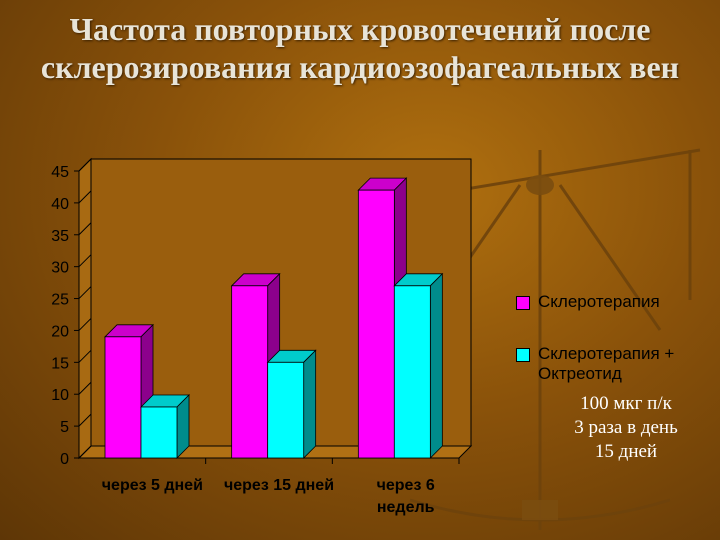 The height and width of the screenshot is (540, 720). Describe the element at coordinates (152, 485) in the screenshot. I see `x-category-label: через 5 дней` at that location.